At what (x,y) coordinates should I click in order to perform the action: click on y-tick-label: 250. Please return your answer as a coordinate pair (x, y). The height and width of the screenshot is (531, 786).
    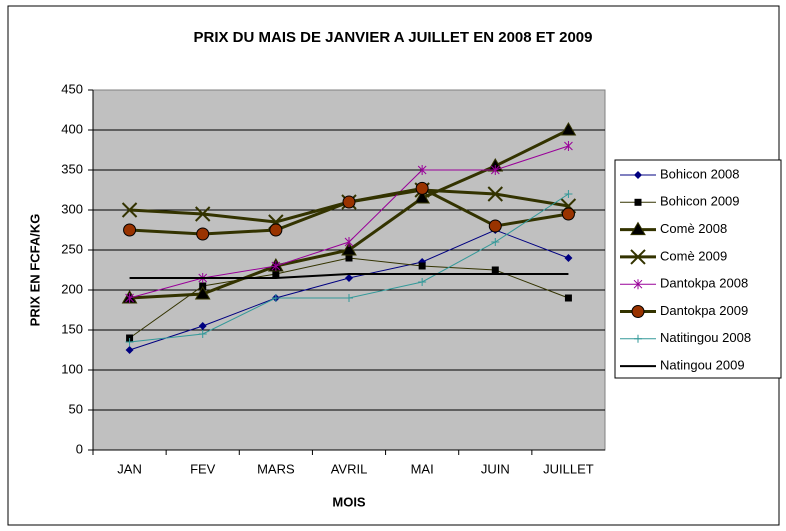
    Looking at the image, I should click on (72, 248).